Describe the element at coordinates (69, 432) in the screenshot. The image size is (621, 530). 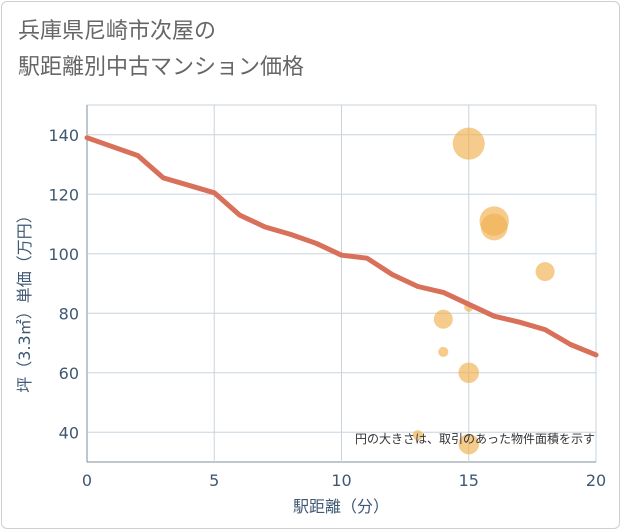
I see `y-tick-label: 40` at that location.